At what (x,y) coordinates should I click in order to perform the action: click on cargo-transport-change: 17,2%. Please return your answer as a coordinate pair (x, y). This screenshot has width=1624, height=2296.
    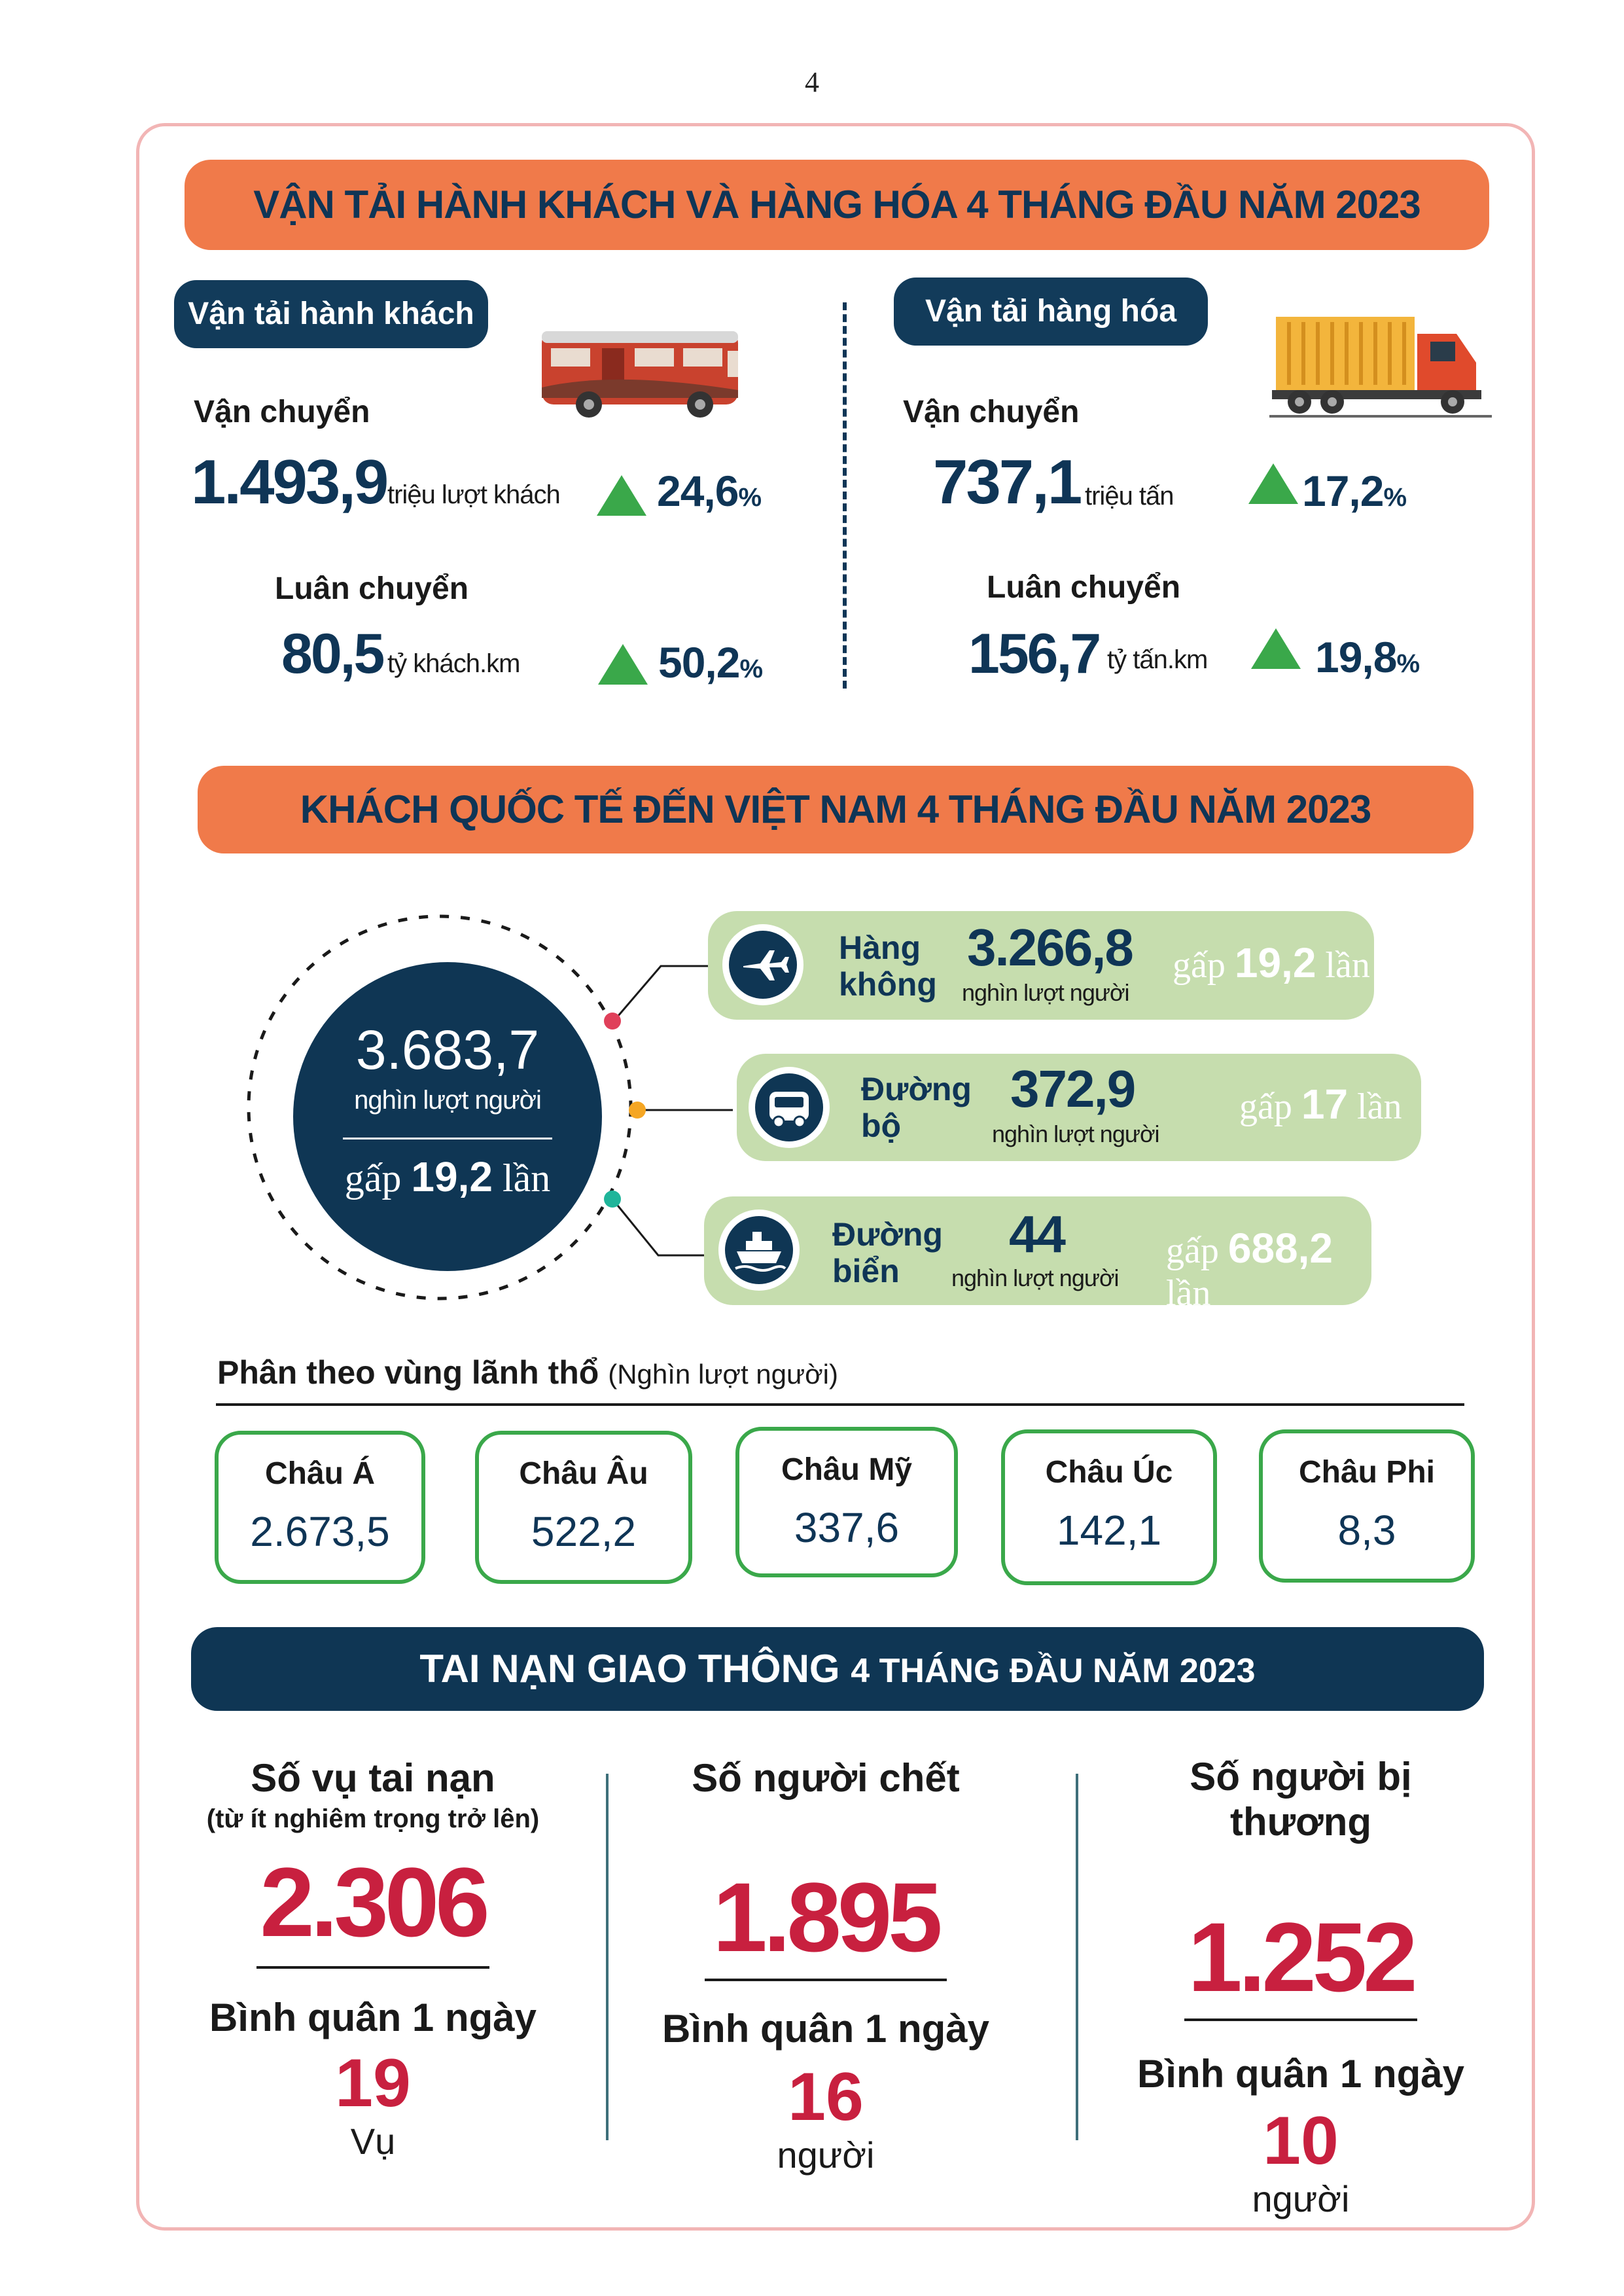
    Looking at the image, I should click on (1354, 491).